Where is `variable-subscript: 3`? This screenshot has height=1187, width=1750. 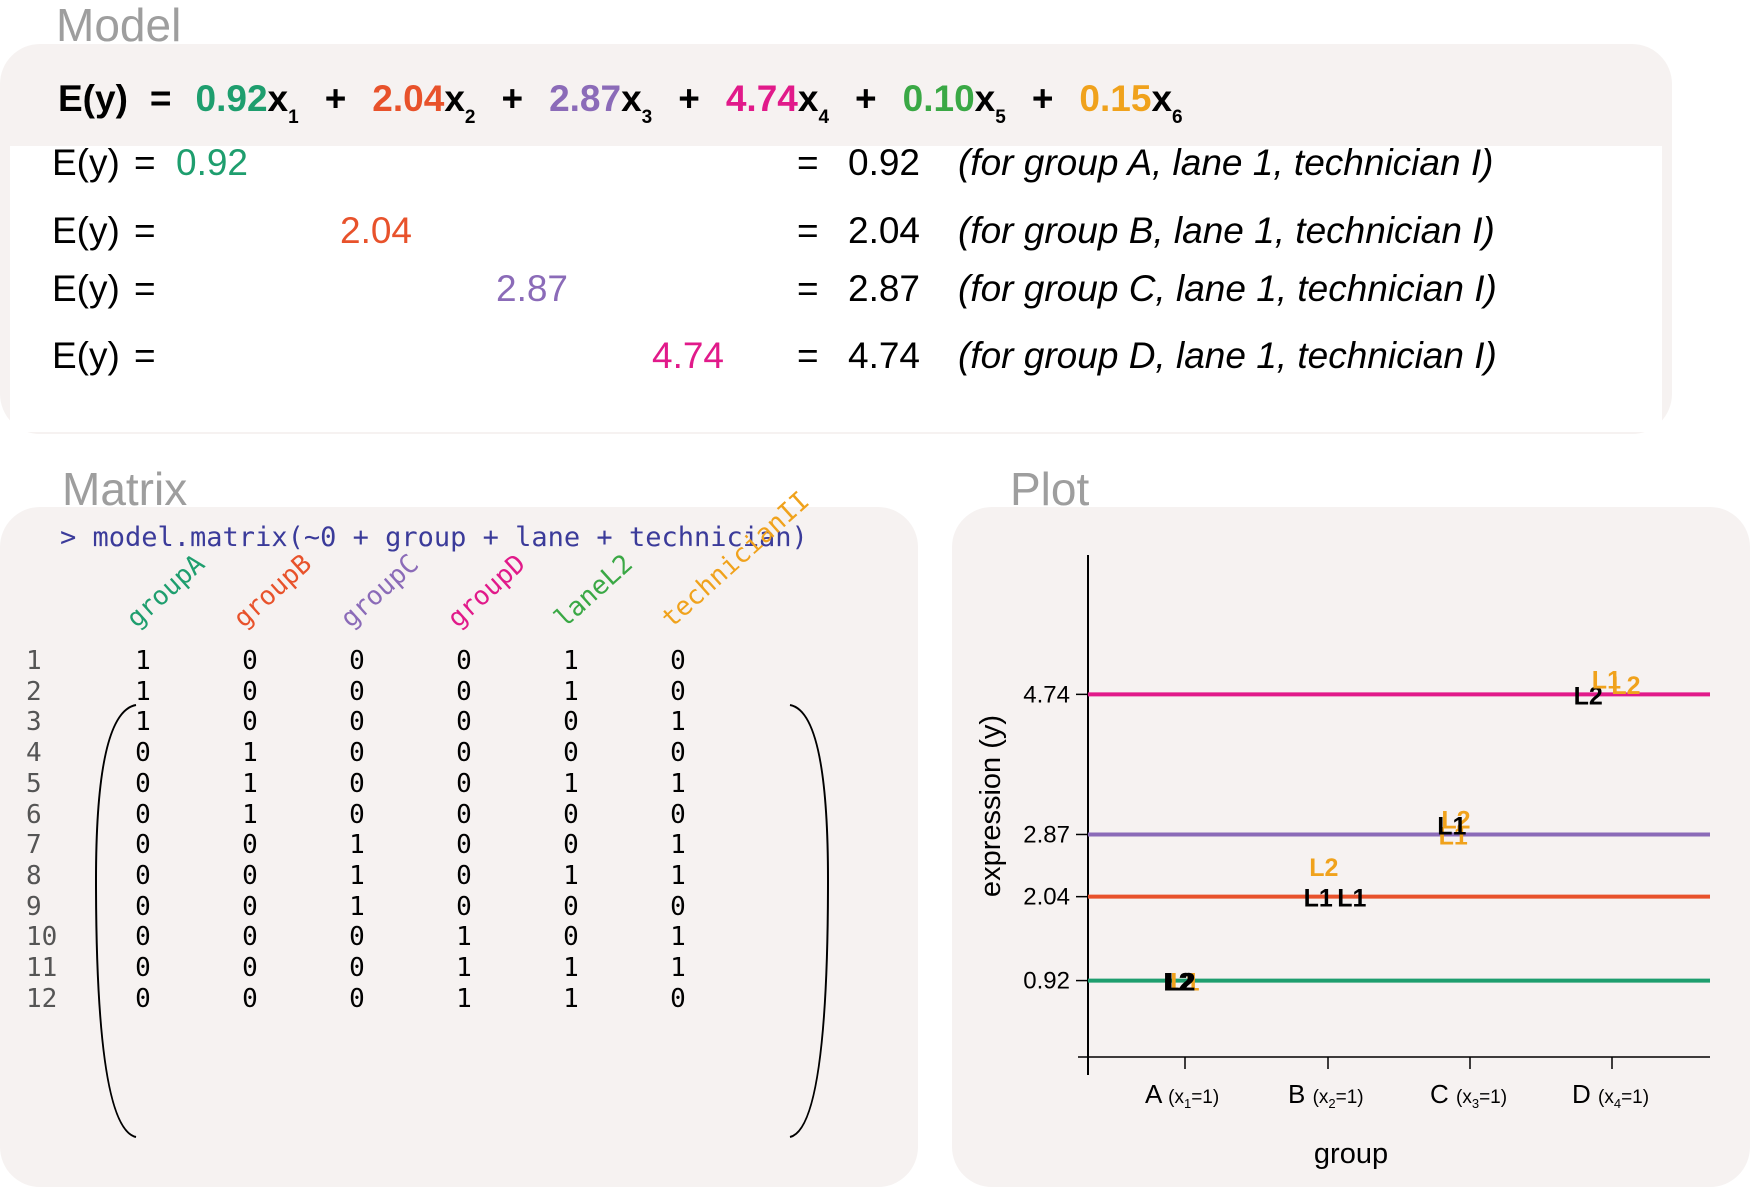
variable-subscript: 3 is located at coordinates (647, 117).